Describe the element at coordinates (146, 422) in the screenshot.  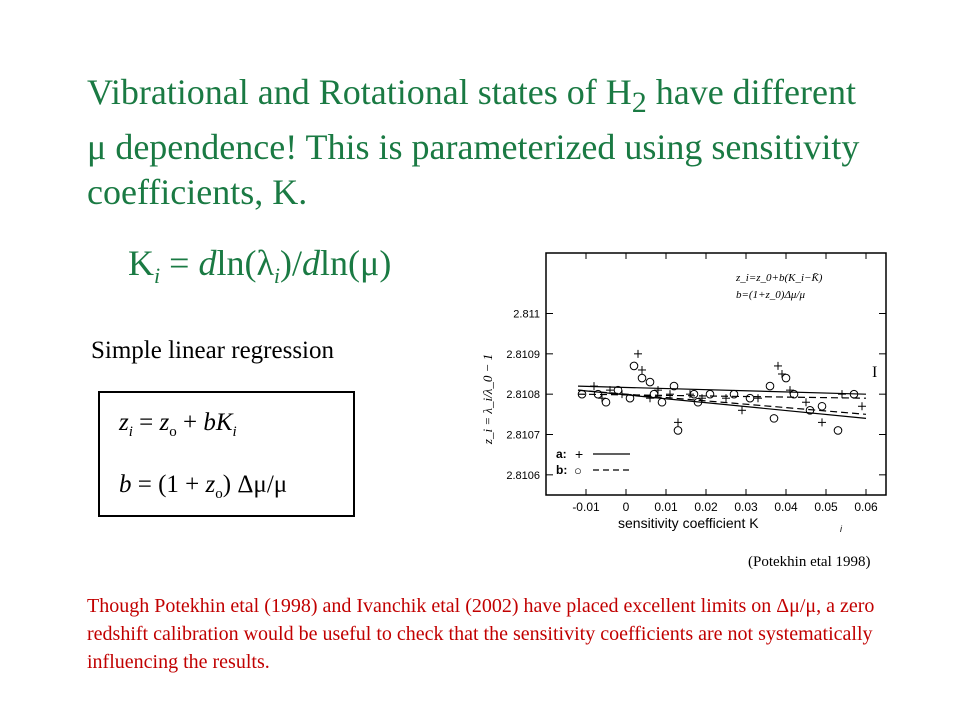
I see `eq1-mid: =` at that location.